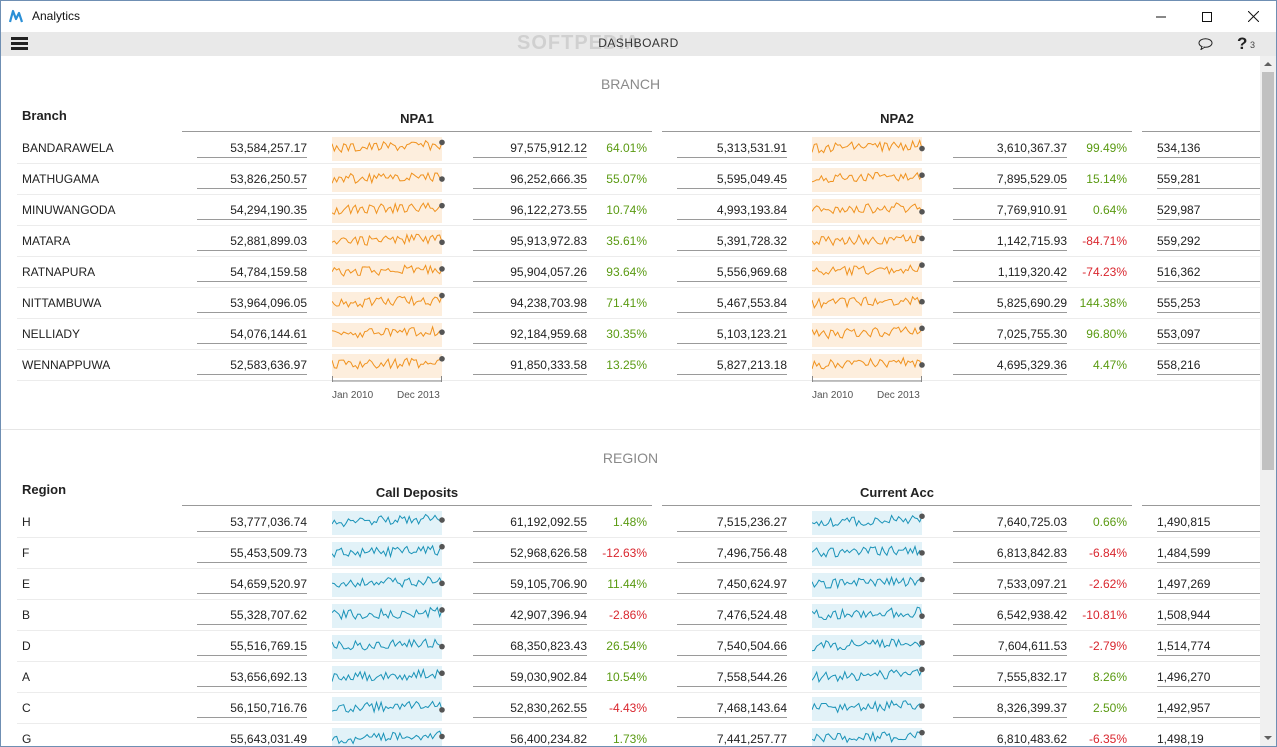 The width and height of the screenshot is (1277, 747). Describe the element at coordinates (1268, 271) in the screenshot. I see `scrollbar-thumb` at that location.